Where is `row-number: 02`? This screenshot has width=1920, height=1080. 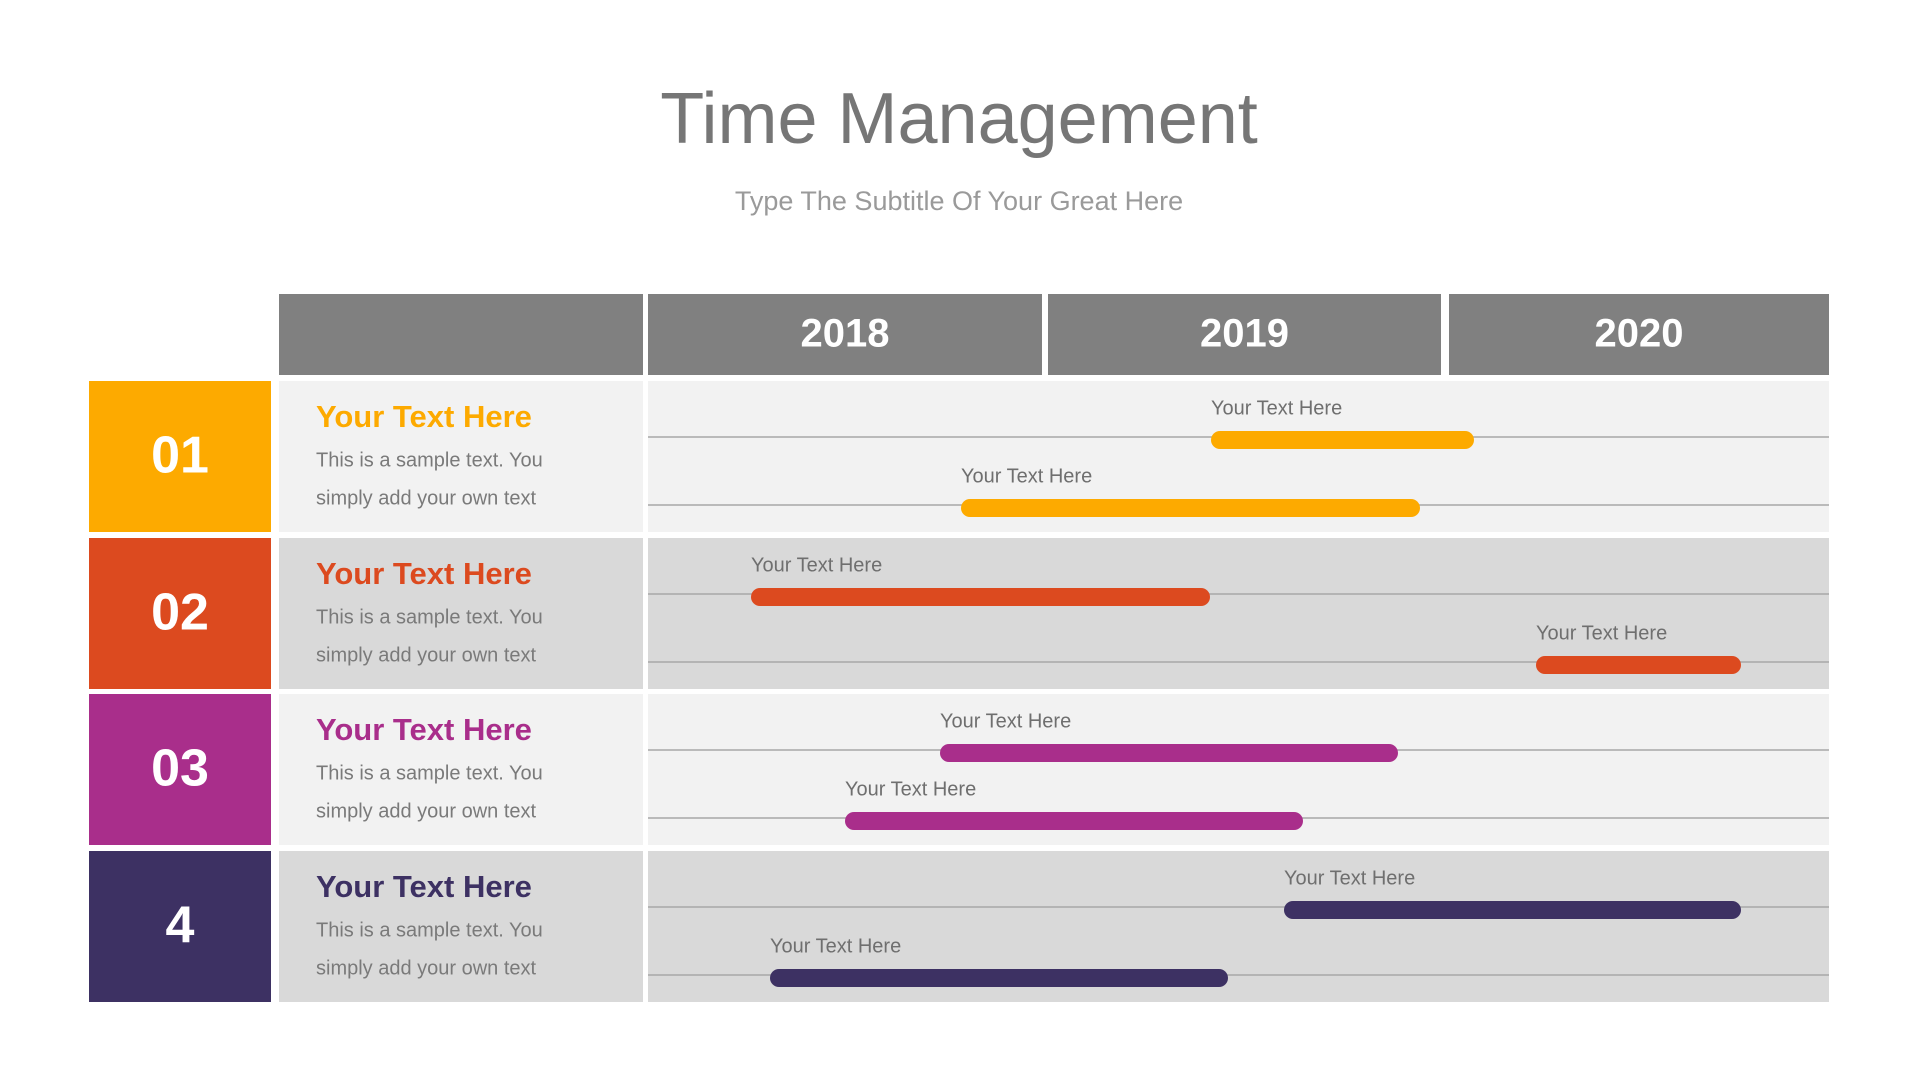
row-number: 02 is located at coordinates (180, 613).